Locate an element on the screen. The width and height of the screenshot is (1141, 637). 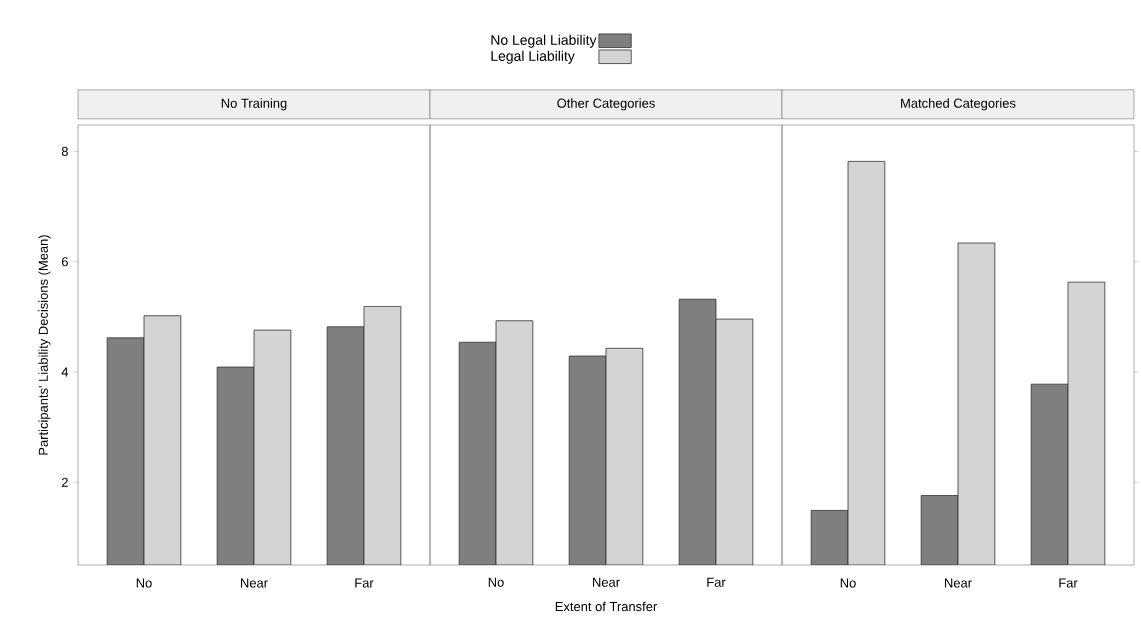
legend-label: Legal Liability is located at coordinates (533, 57).